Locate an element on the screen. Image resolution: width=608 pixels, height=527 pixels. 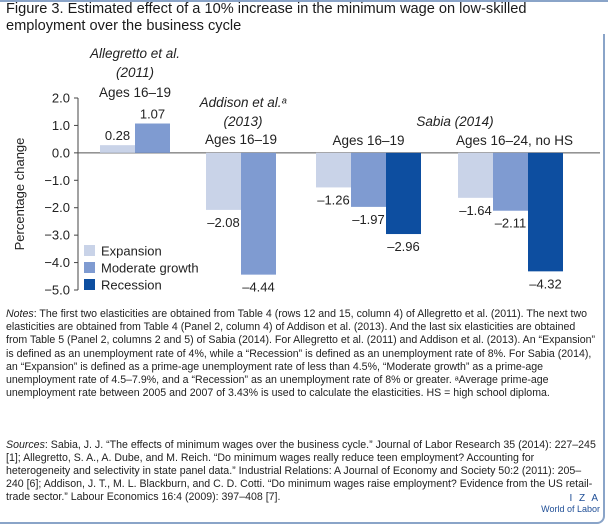
top-rule is located at coordinates (304, 1).